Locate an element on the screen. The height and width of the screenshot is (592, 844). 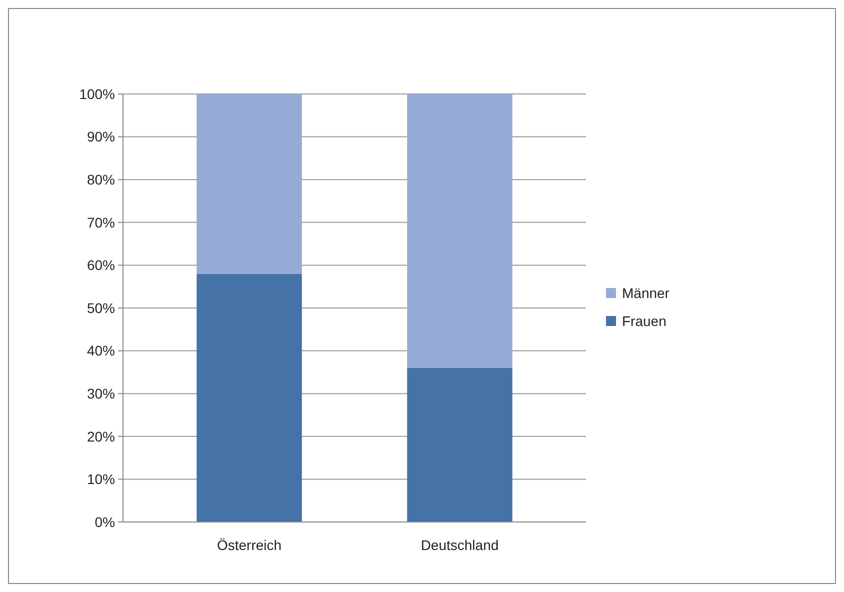
y-tick-label: 0% is located at coordinates (104, 522).